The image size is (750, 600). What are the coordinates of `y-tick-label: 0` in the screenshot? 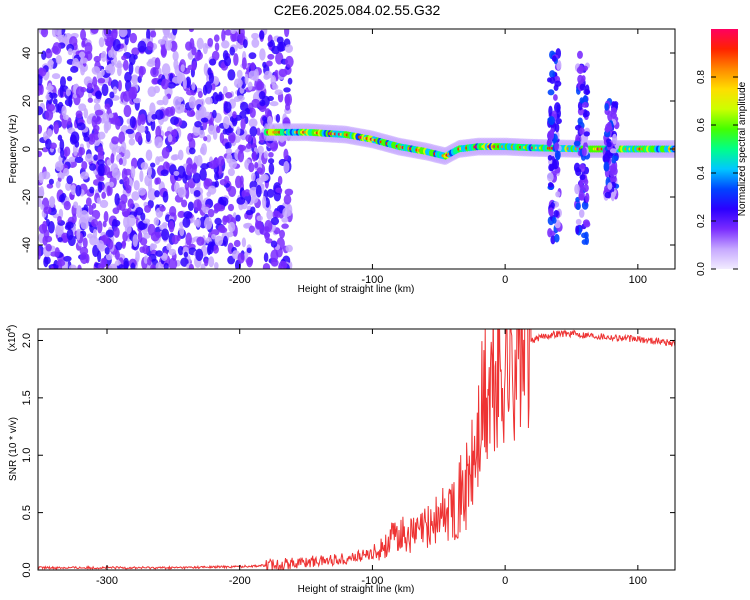 It's located at (27, 149).